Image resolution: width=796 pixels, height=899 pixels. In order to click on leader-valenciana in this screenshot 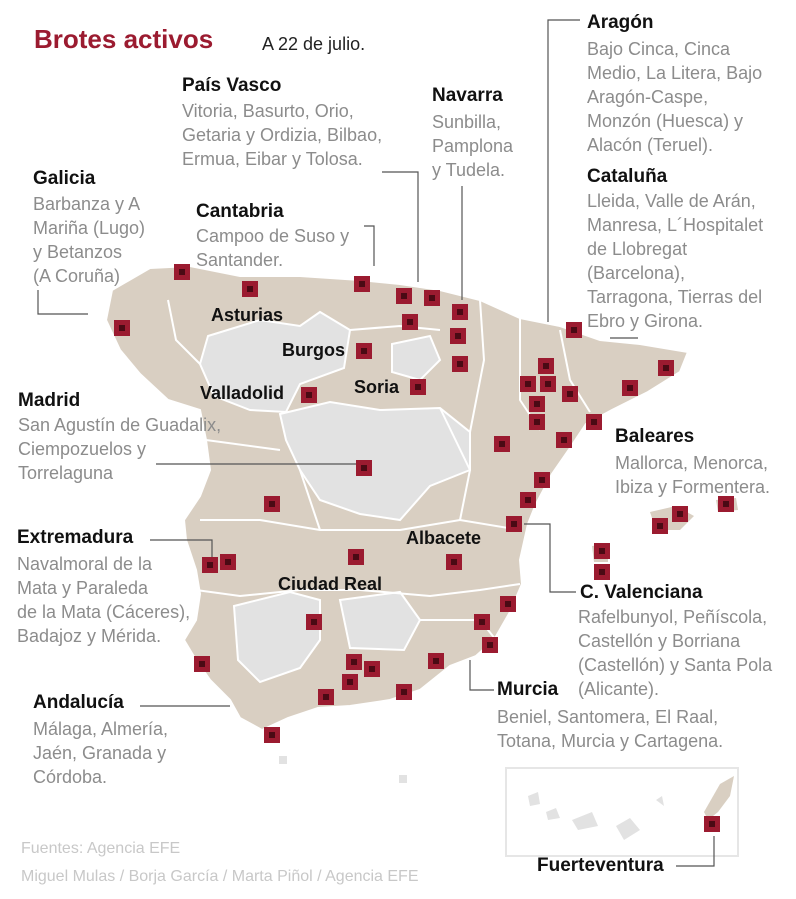, I will do `click(550, 558)`.